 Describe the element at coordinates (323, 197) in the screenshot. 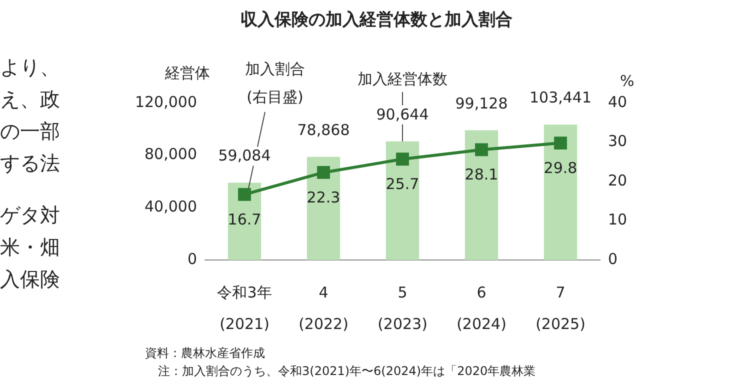

I see `data-label: 22.3` at that location.